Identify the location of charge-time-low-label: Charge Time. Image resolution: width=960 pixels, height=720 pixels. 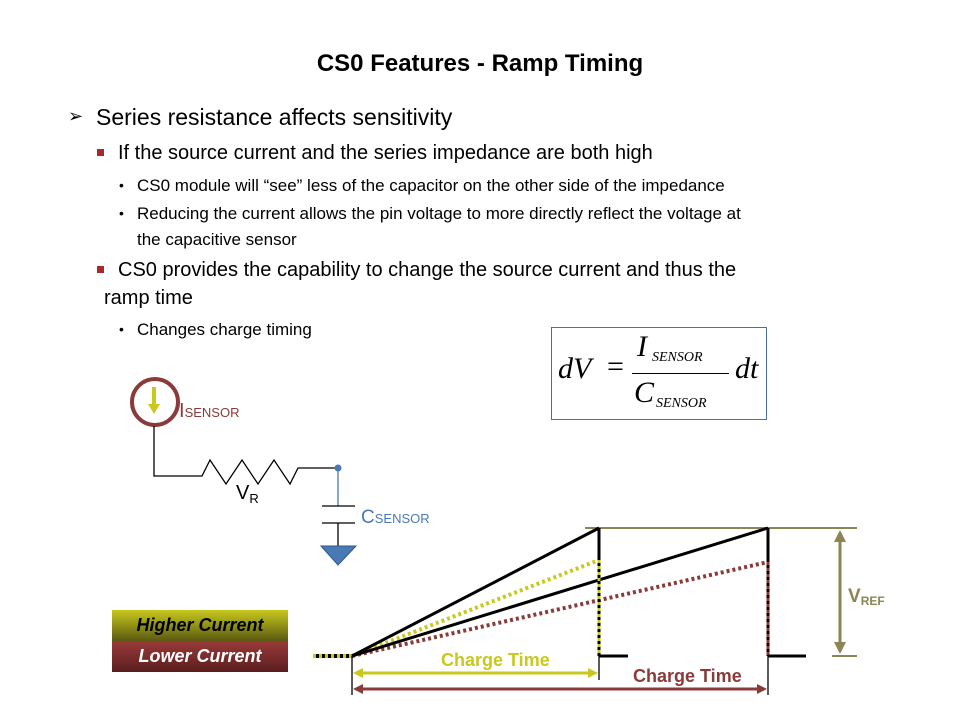
(687, 676).